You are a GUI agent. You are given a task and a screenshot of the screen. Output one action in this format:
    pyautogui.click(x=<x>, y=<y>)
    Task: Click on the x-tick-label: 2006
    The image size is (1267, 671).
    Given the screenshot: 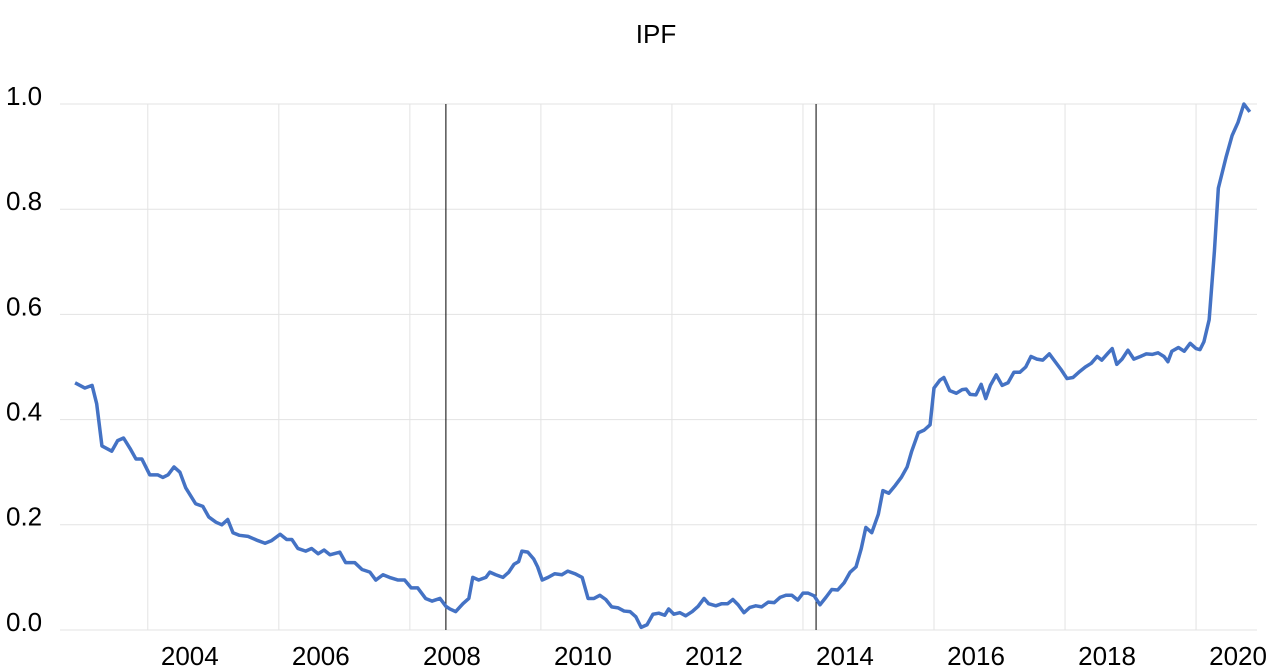 What is the action you would take?
    pyautogui.click(x=321, y=656)
    